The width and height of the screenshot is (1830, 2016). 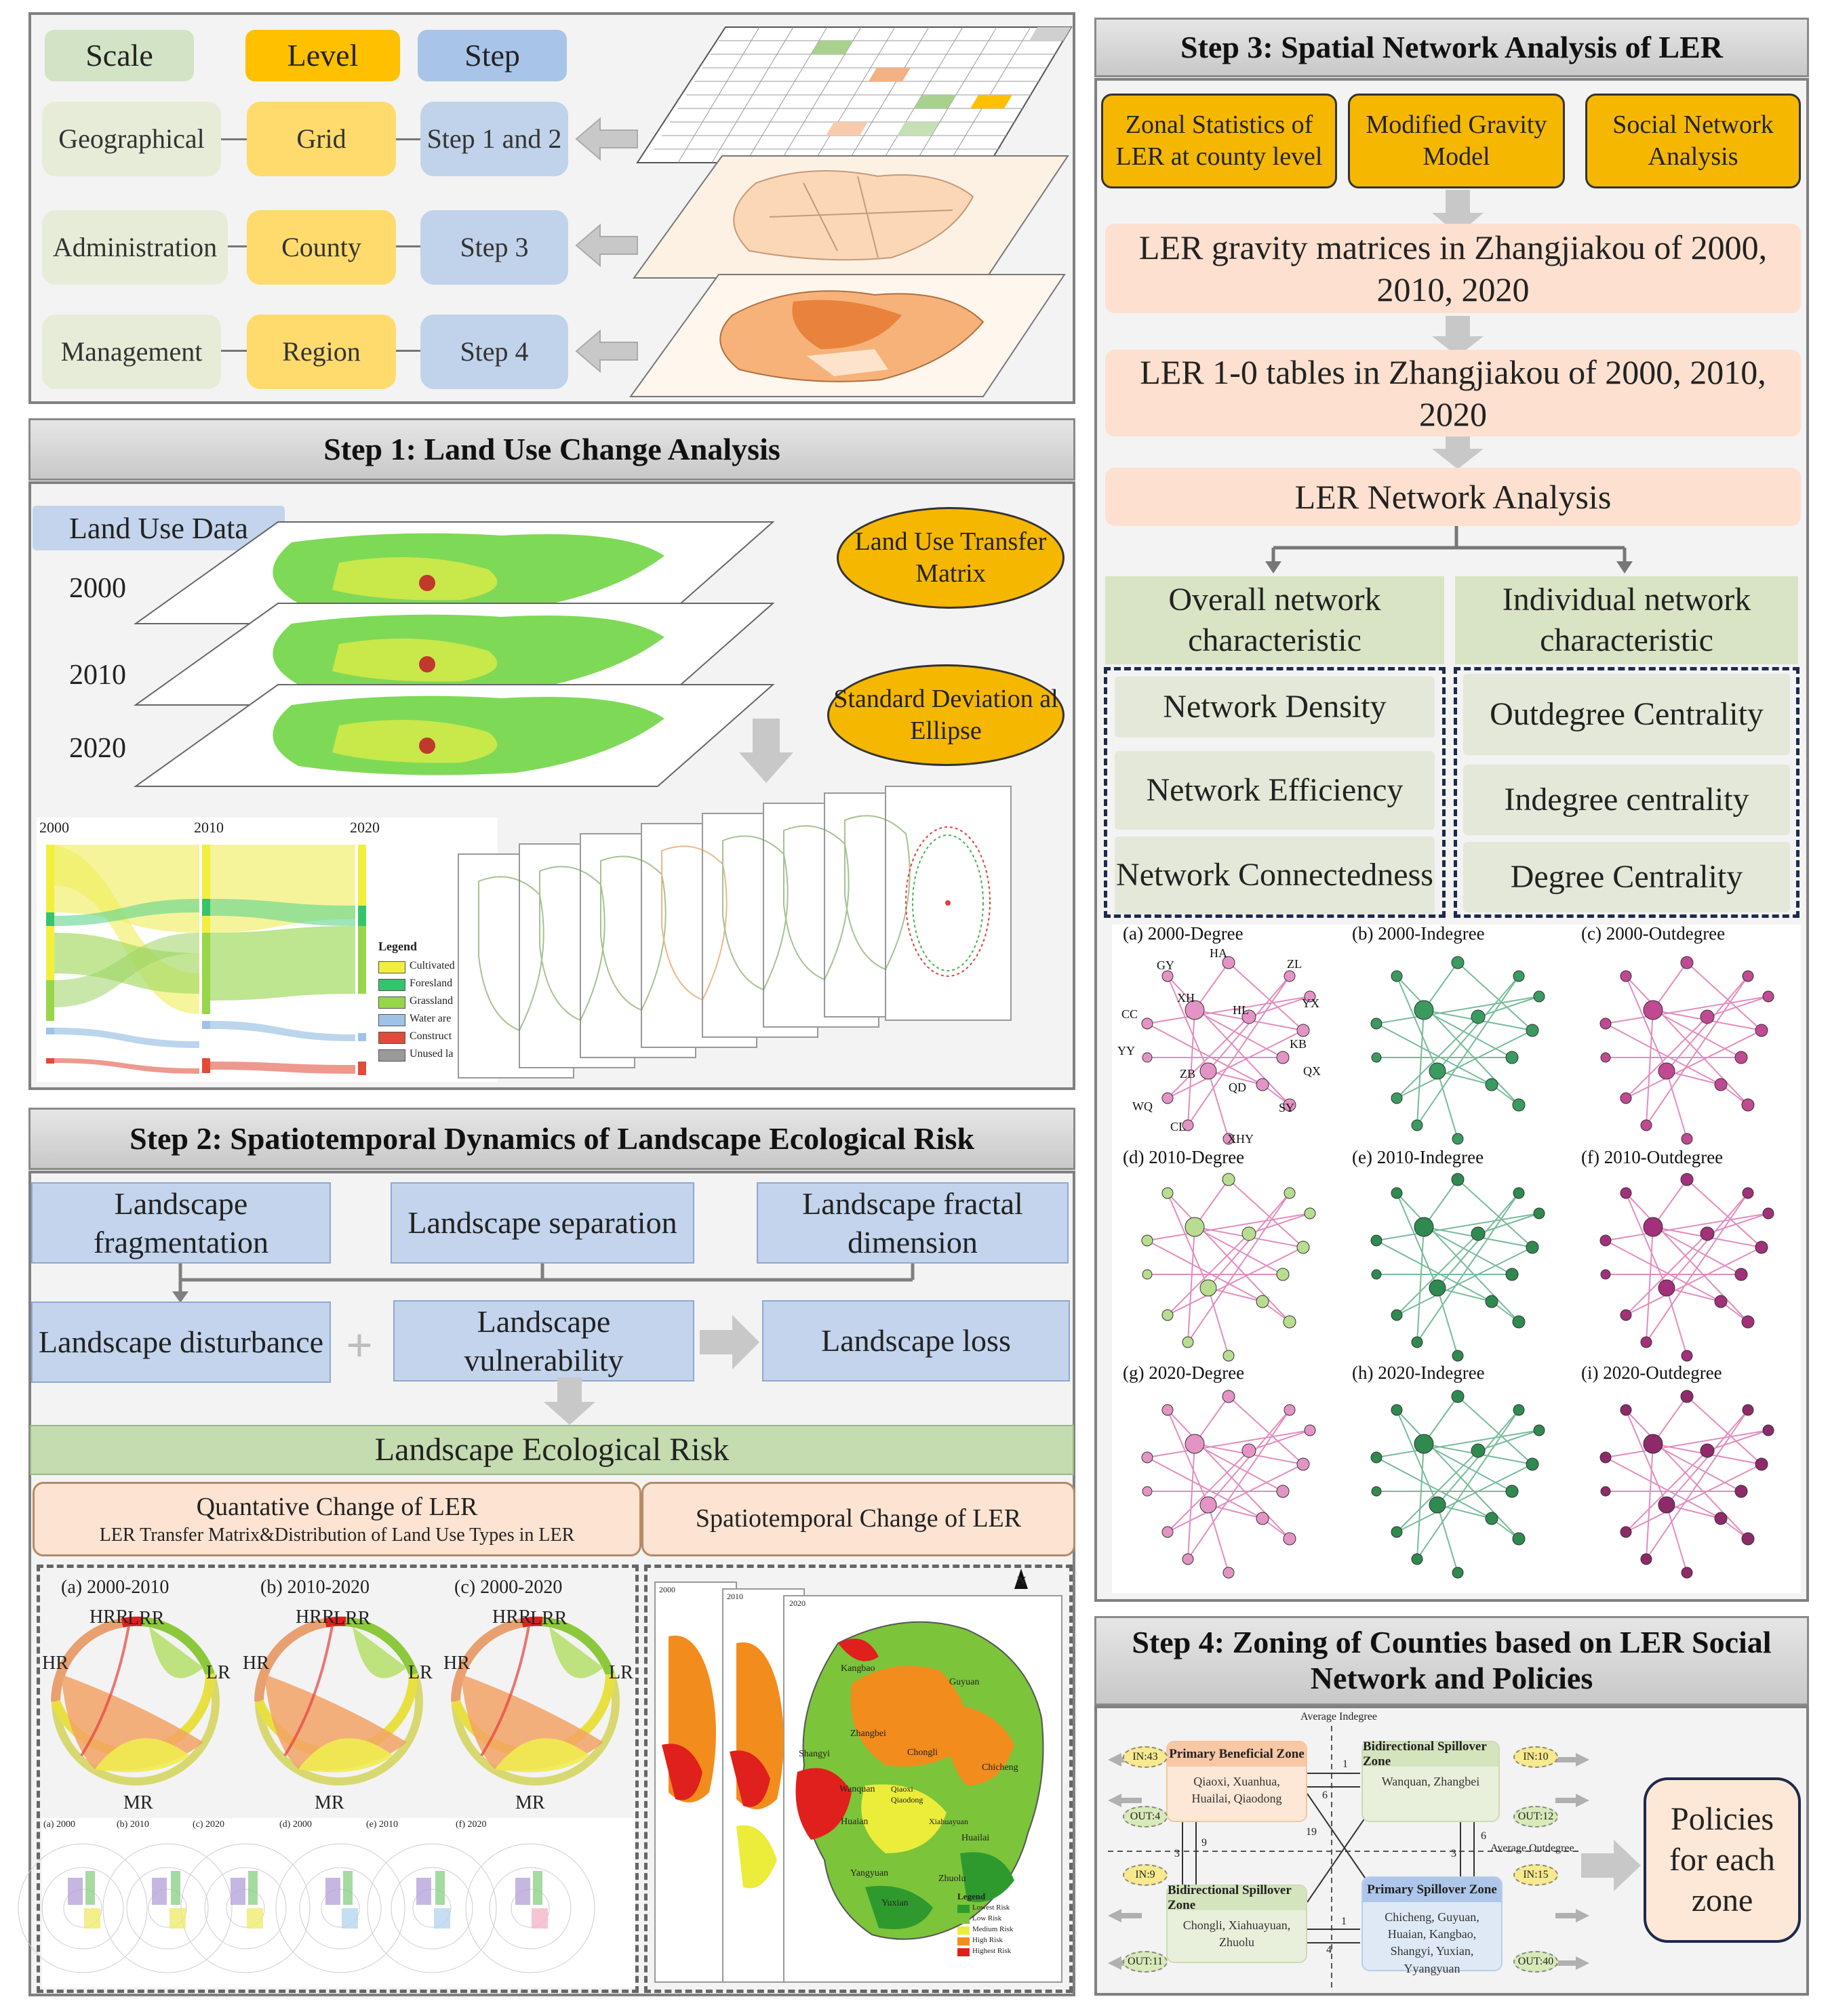 I want to click on network-efficiency: Network Efficiency, so click(x=1275, y=791).